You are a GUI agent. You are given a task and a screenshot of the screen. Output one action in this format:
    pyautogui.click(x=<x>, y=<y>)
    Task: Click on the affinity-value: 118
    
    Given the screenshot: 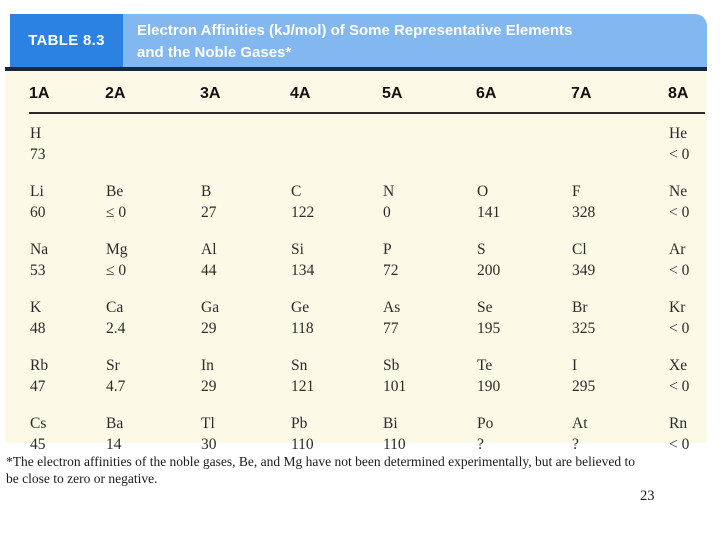 What is the action you would take?
    pyautogui.click(x=302, y=328)
    